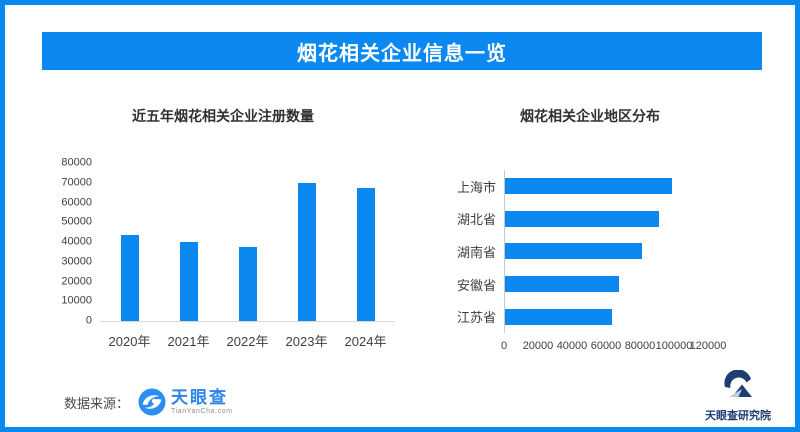 The image size is (800, 432). I want to click on y-tick-label: 40000, so click(76, 241).